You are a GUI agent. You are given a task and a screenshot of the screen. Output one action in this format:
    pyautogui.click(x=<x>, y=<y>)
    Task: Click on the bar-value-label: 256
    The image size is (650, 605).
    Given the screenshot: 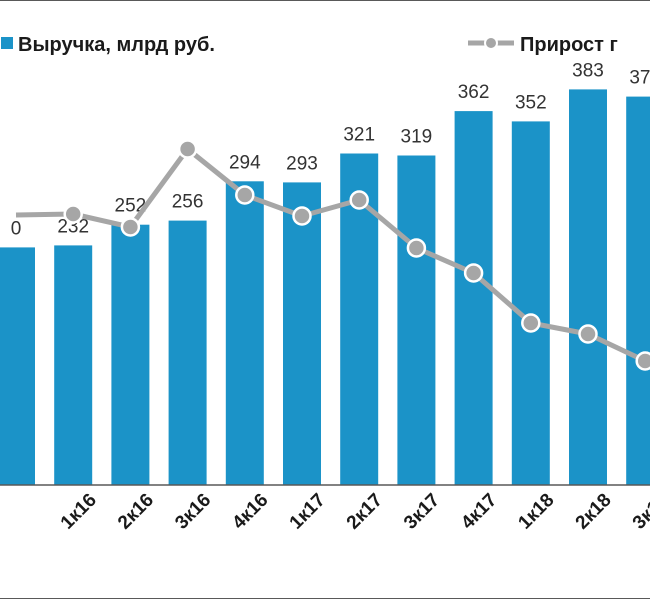 What is the action you would take?
    pyautogui.click(x=188, y=202)
    